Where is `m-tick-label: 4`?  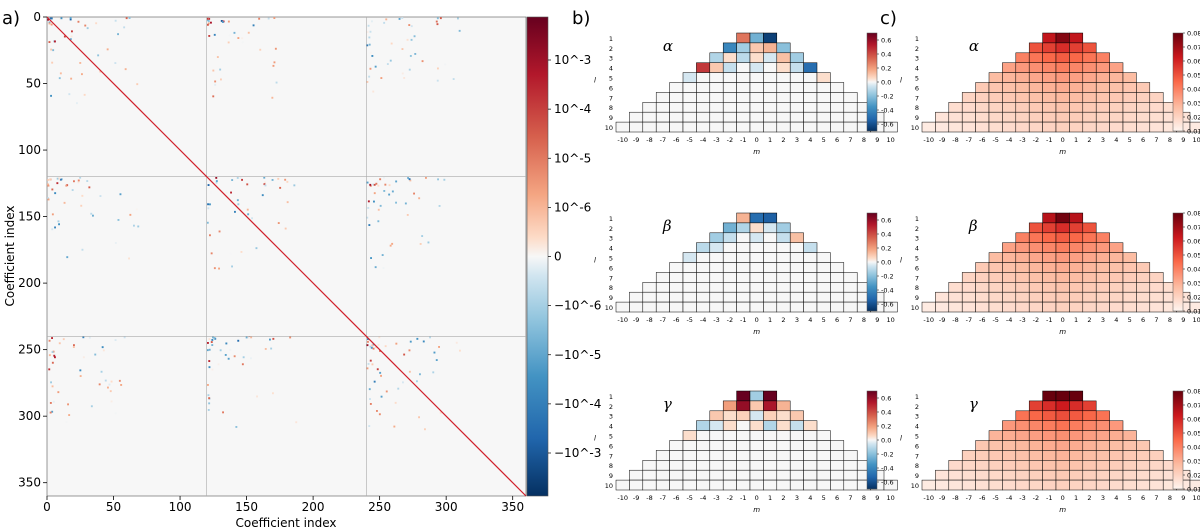
m-tick-label: 4 is located at coordinates (1116, 320).